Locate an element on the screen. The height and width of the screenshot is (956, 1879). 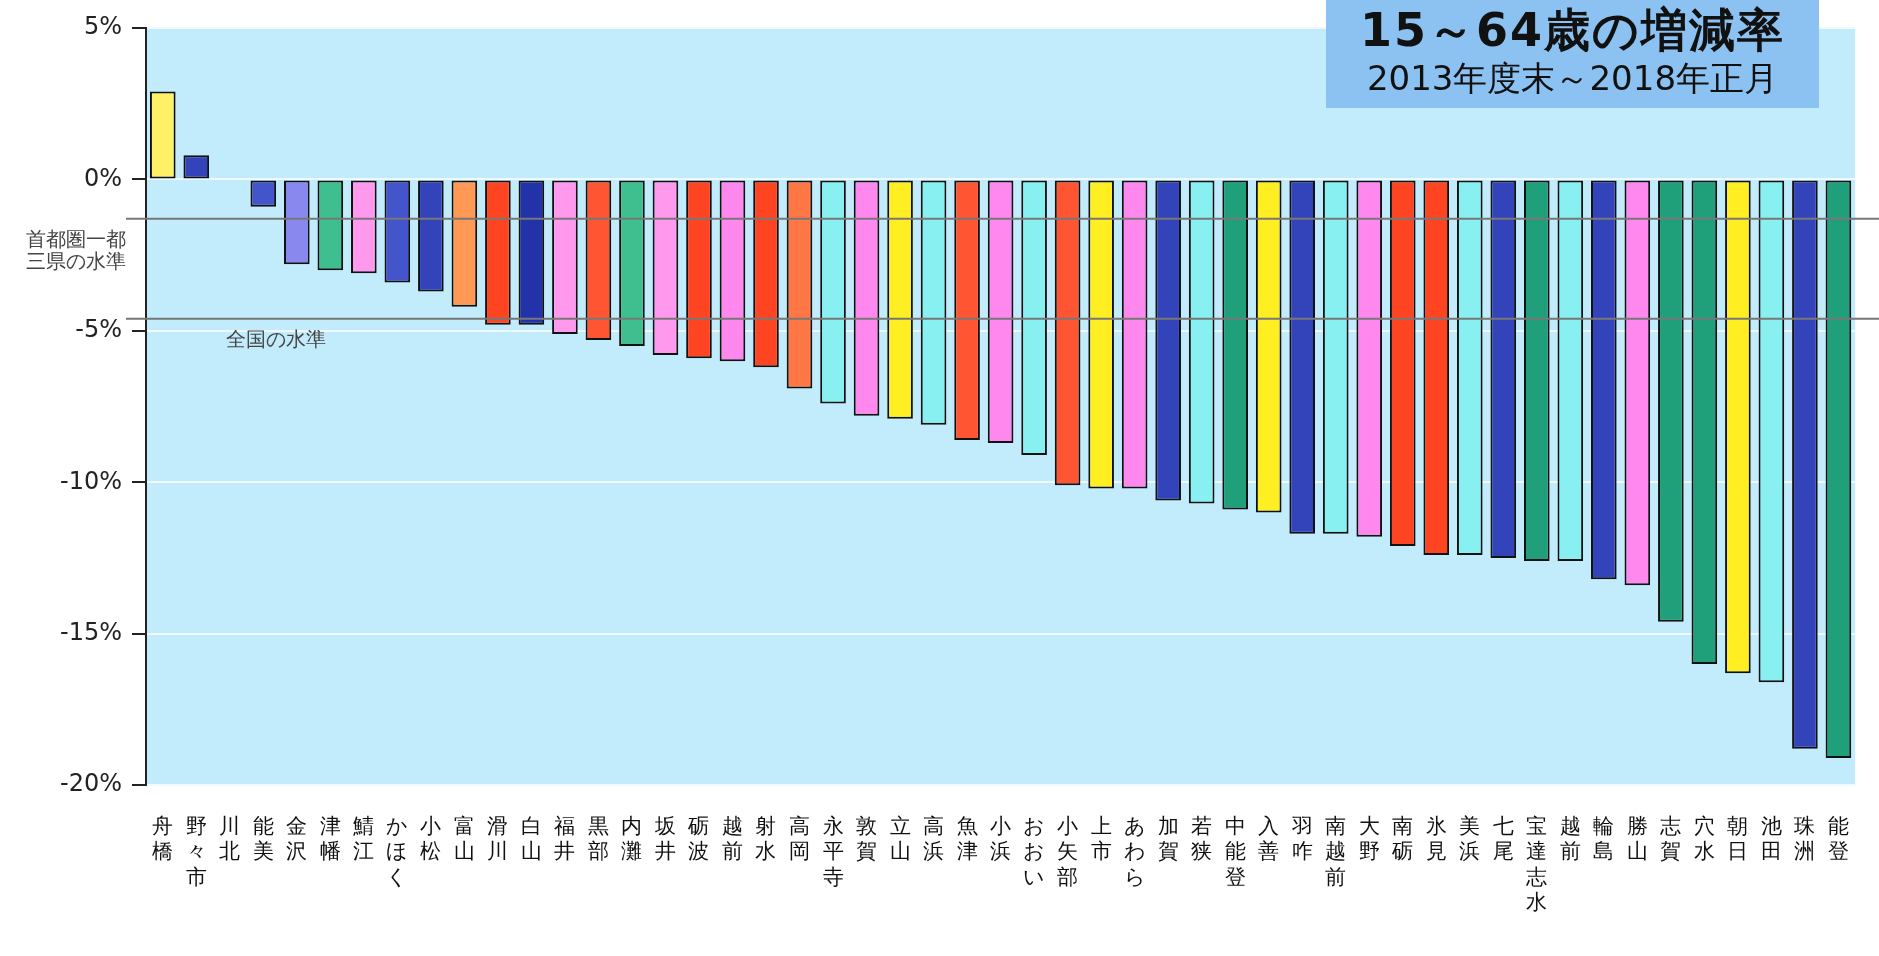
x-tick-label: 珠洲 is located at coordinates (1805, 839).